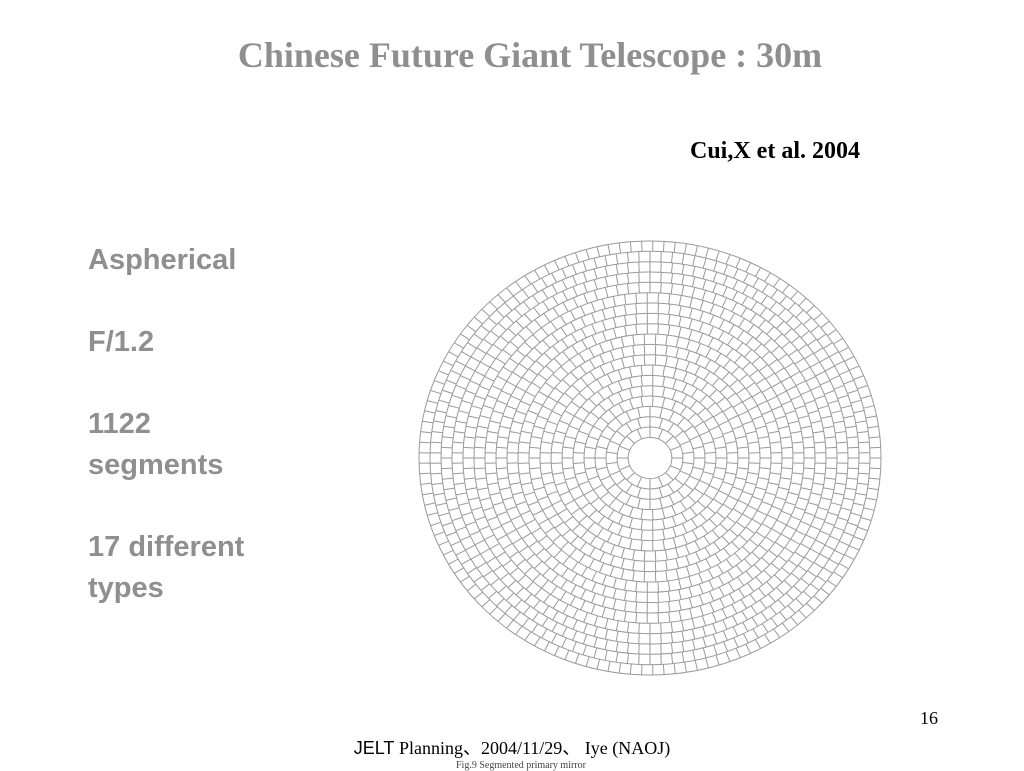  Describe the element at coordinates (374, 748) in the screenshot. I see `footer-brand: JELT` at that location.